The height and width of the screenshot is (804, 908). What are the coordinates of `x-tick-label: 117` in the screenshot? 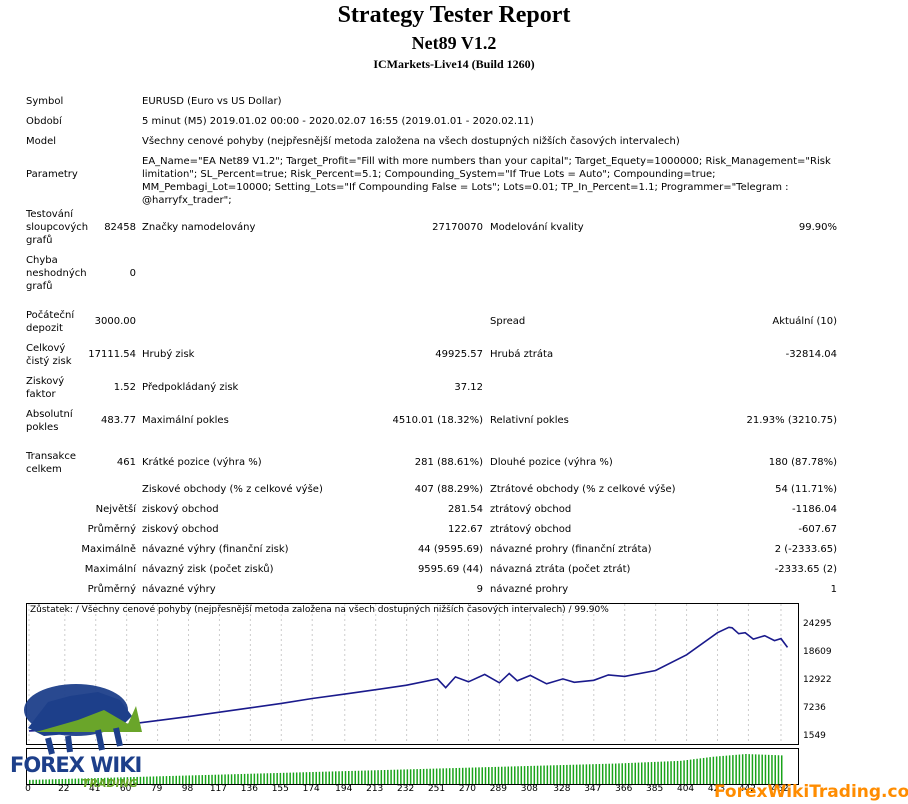 It's located at (218, 789).